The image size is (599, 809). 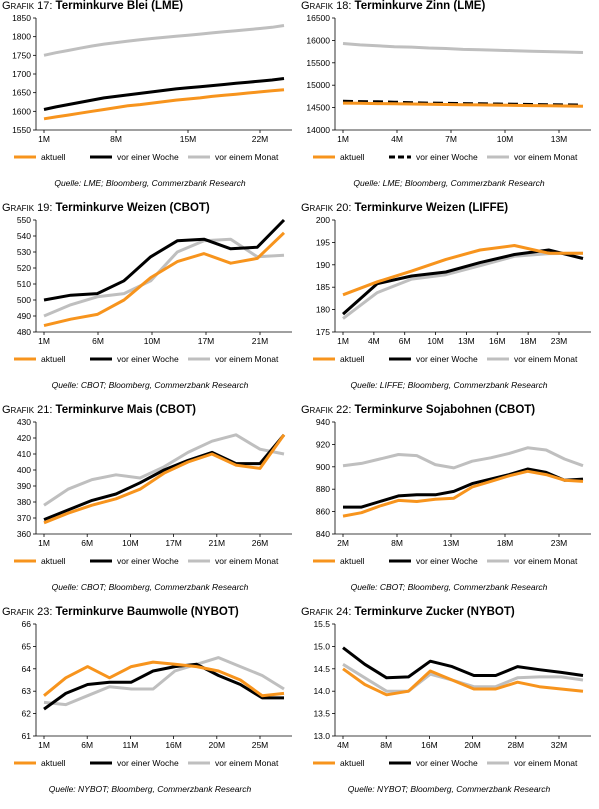 What do you see at coordinates (99, 410) in the screenshot?
I see `chart-title: Grafik 21: Terminkurve Mais (CBOT)` at bounding box center [99, 410].